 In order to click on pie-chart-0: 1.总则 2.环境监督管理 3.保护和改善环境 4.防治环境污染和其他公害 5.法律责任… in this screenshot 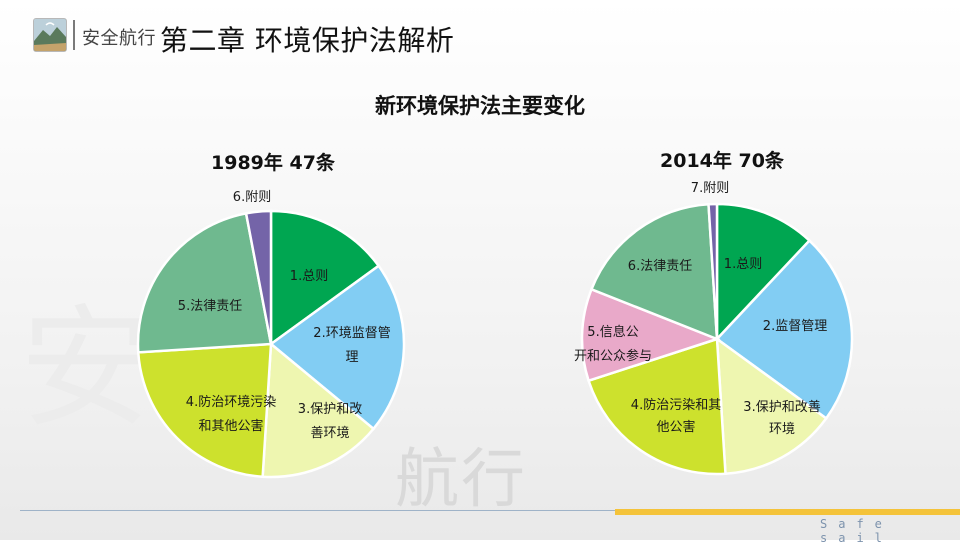, I will do `click(271, 334)`.